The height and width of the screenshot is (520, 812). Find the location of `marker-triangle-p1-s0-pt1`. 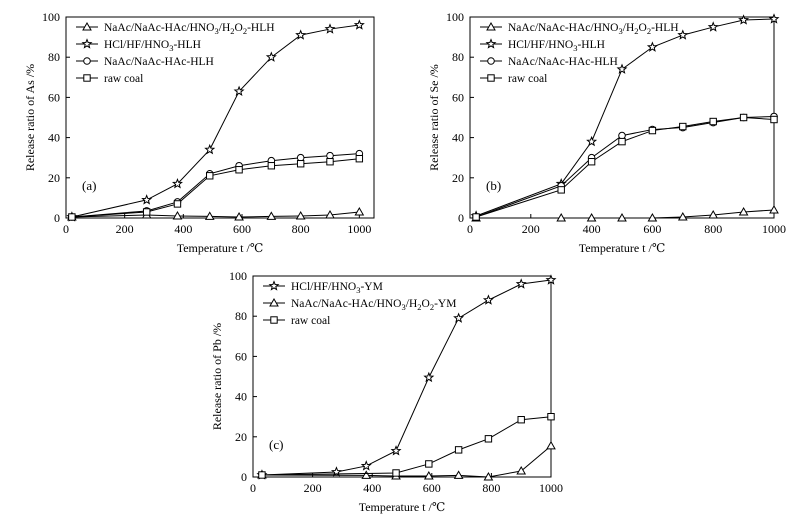

marker-triangle-p1-s0-pt1 is located at coordinates (561, 217).